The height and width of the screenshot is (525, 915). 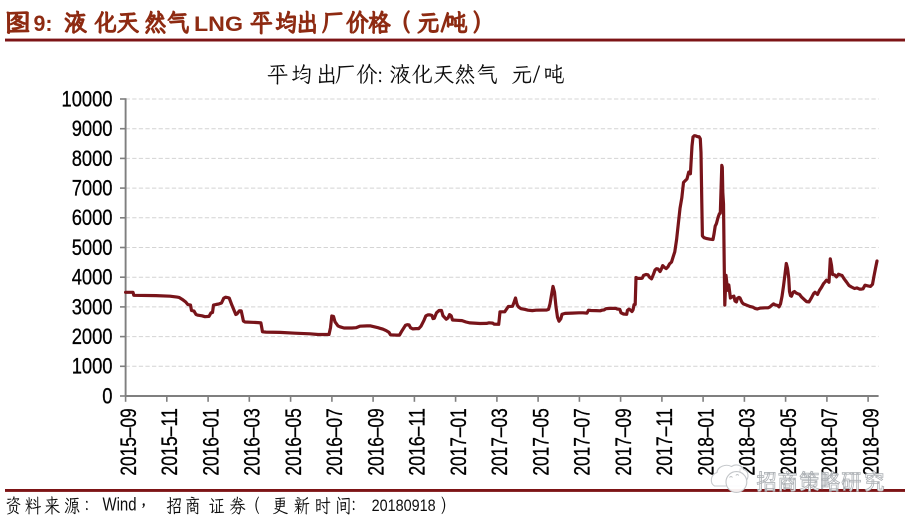 What do you see at coordinates (92, 217) in the screenshot?
I see `svg-text: 6000` at bounding box center [92, 217].